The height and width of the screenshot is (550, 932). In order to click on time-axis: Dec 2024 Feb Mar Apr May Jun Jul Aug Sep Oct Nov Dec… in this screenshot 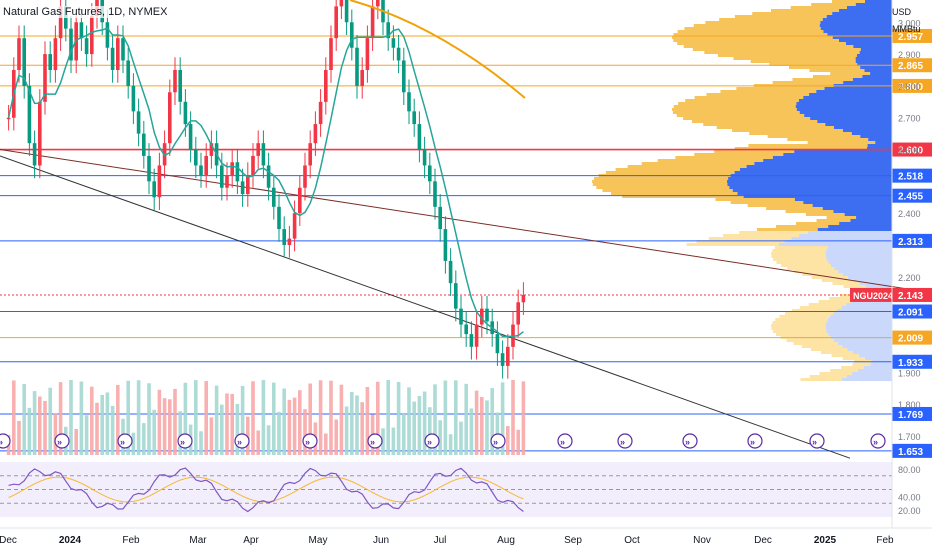, I will do `click(466, 536)`.